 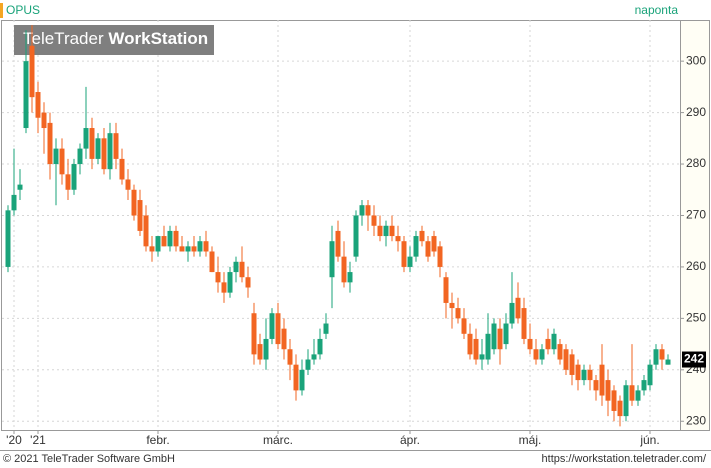 I want to click on y-tick-label: 260, so click(x=696, y=266).